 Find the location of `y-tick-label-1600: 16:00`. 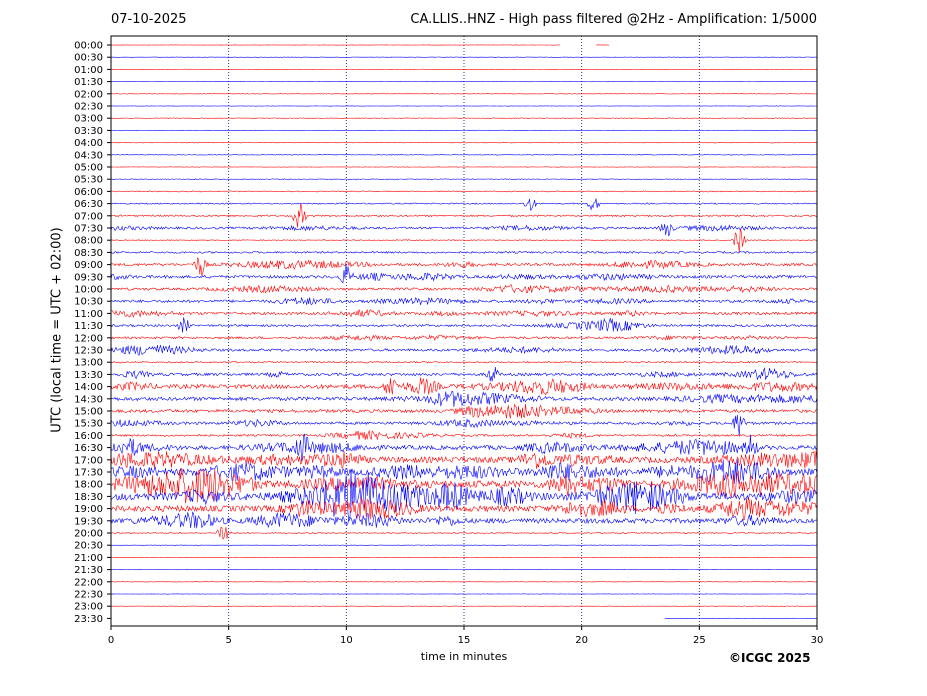

y-tick-label-1600: 16:00 is located at coordinates (88, 436).